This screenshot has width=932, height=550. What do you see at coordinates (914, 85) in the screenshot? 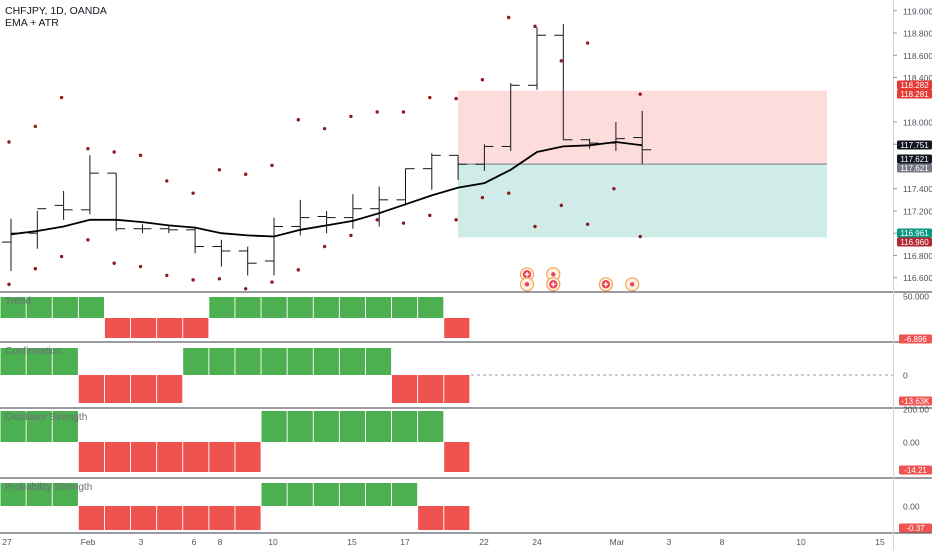
I see `price-label-text: 118.282` at bounding box center [914, 85].